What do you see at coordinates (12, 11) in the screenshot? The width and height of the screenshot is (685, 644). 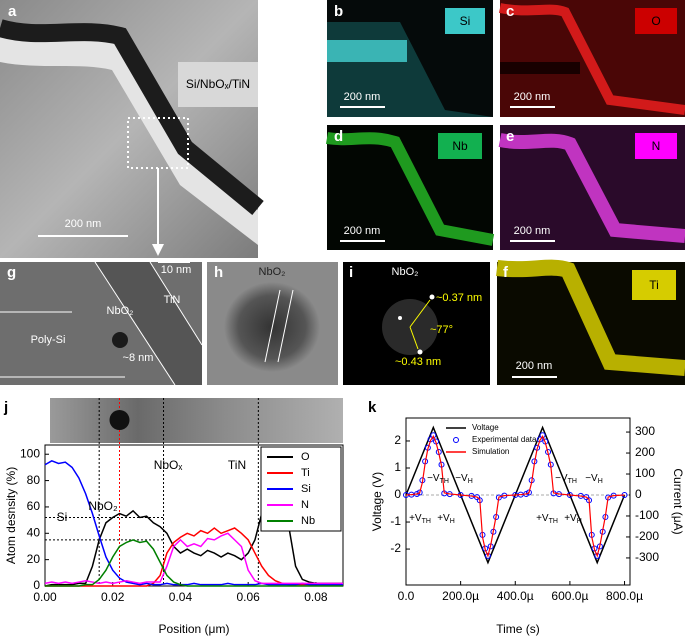 I see `panel-label: a` at bounding box center [12, 11].